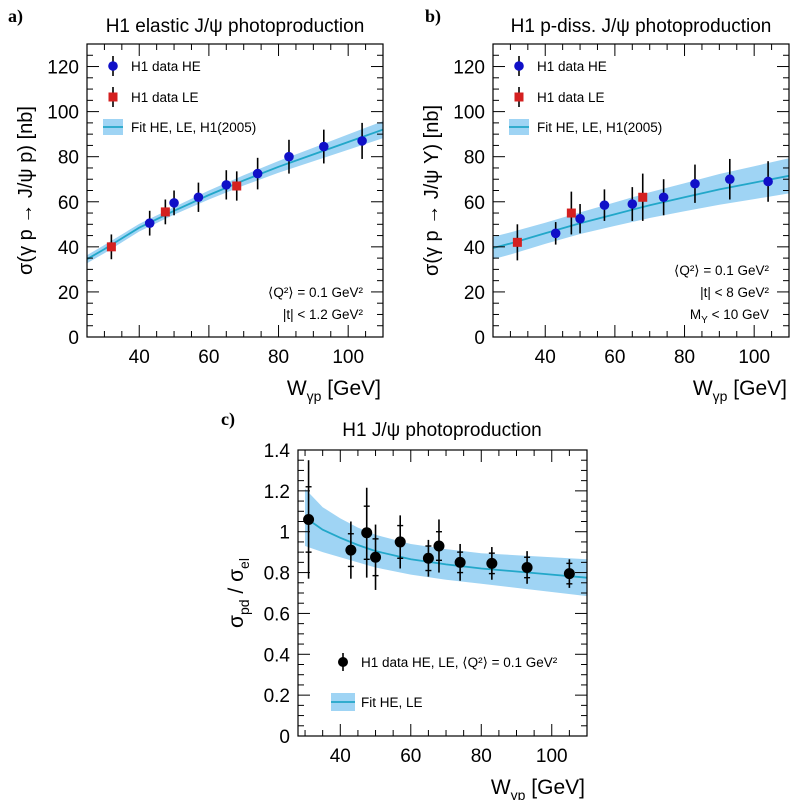 The width and height of the screenshot is (792, 800). I want to click on legend-label: Fit HE, LE, so click(392, 702).